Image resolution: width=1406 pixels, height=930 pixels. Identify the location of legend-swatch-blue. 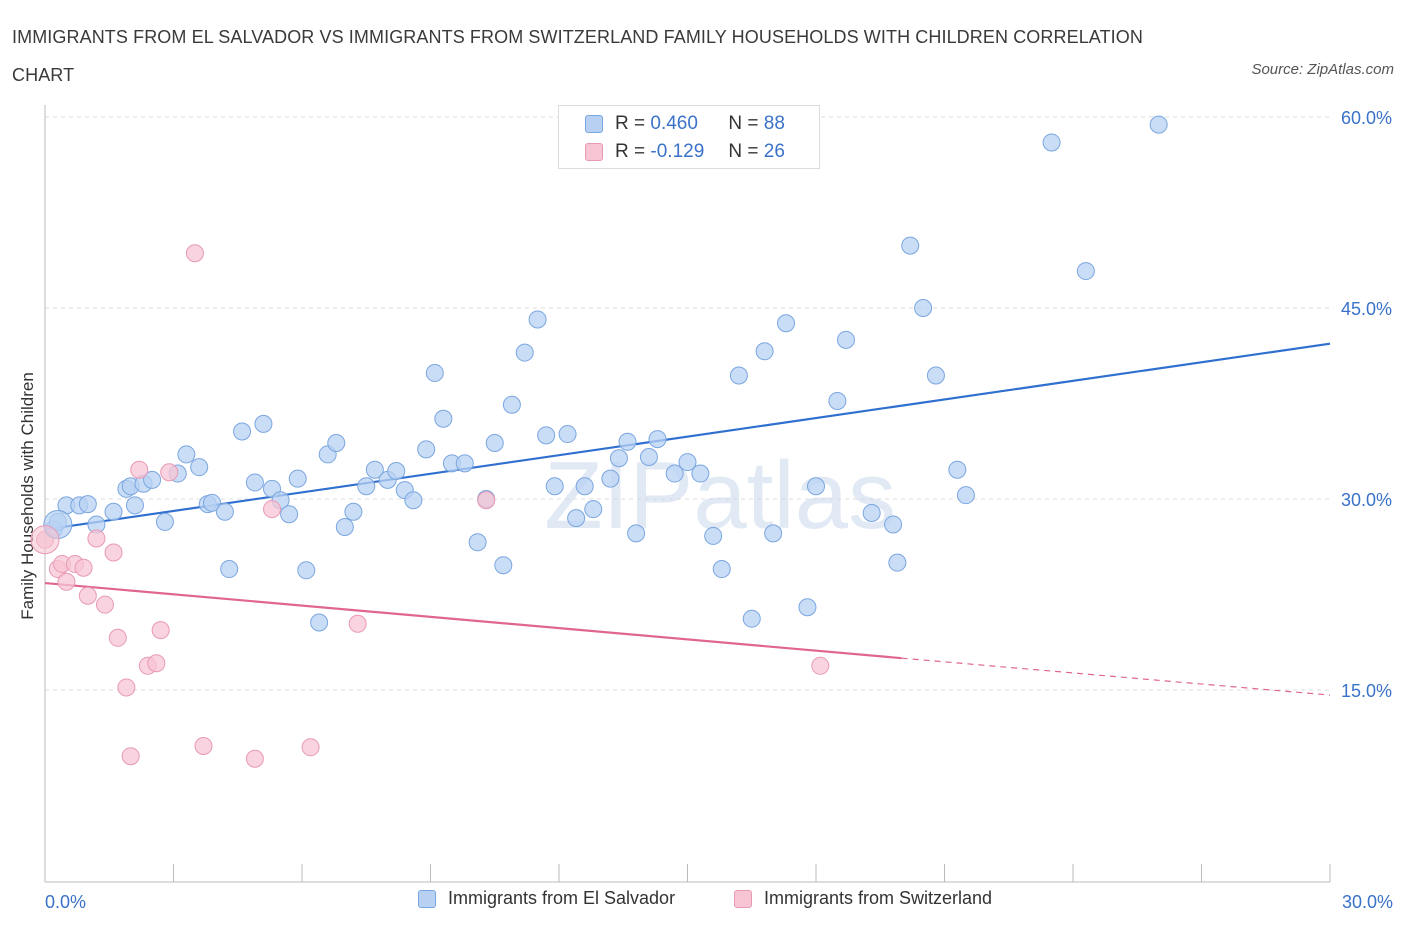
(594, 124).